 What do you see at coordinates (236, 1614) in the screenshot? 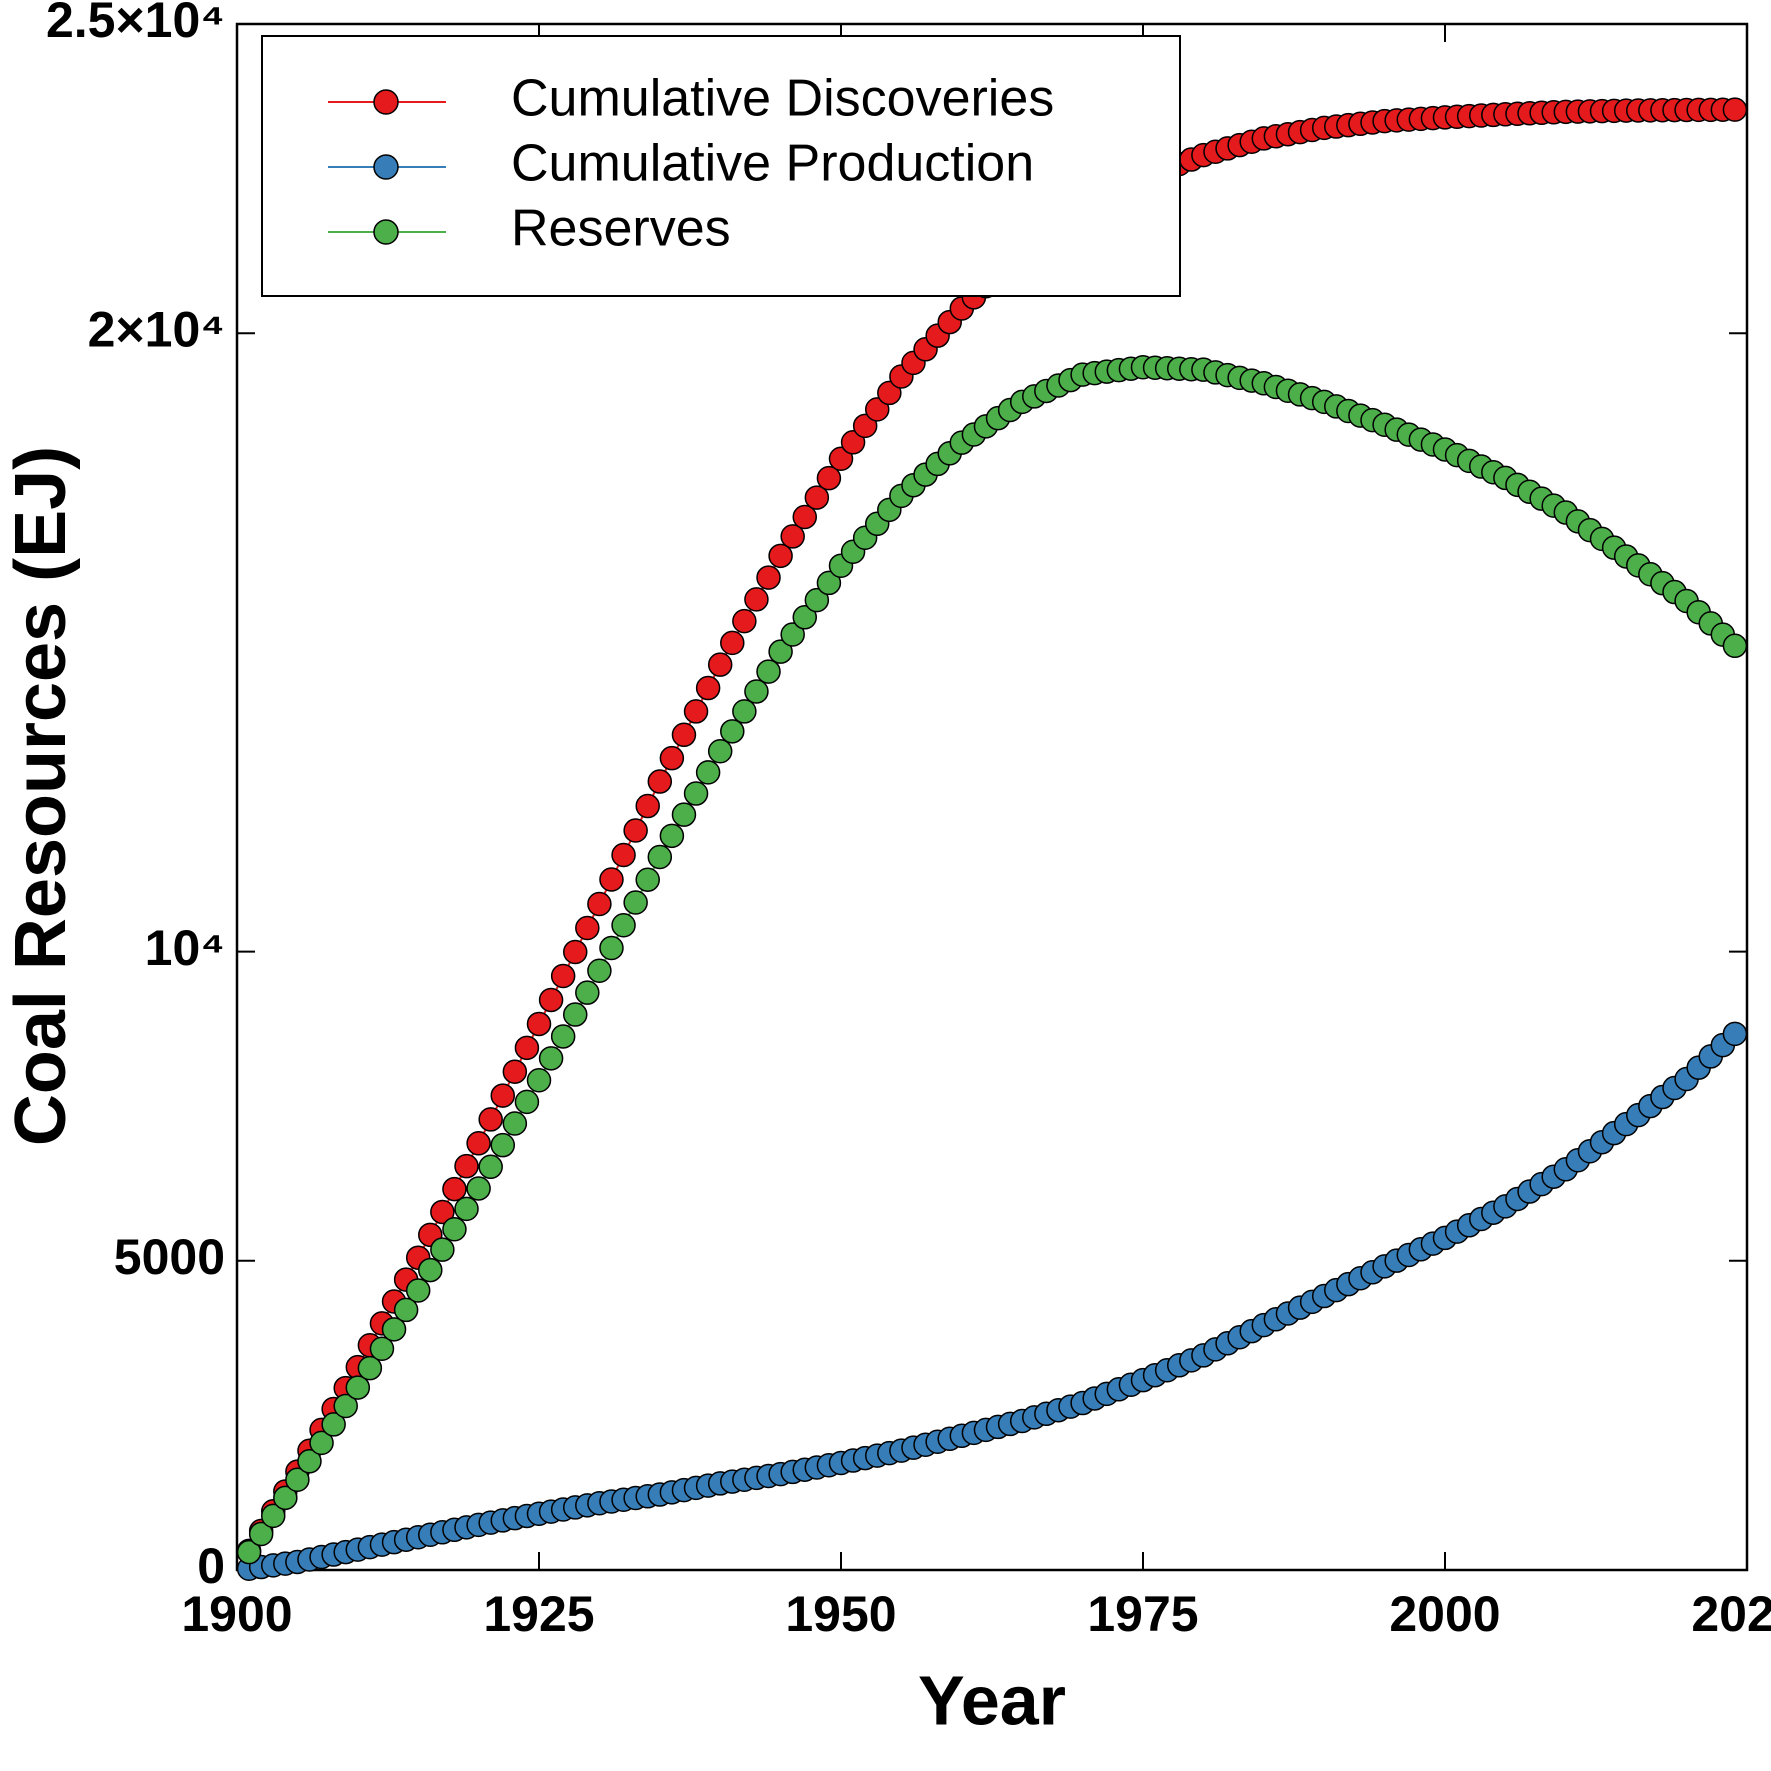
I see `x-tick-label: 1900` at bounding box center [236, 1614].